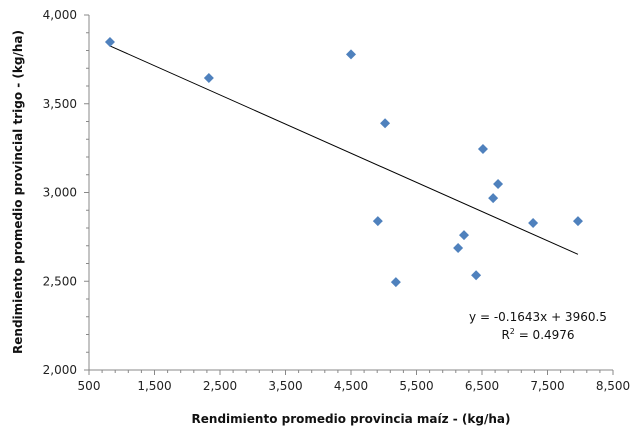 The width and height of the screenshot is (642, 439). I want to click on r2-value: = 0.4976, so click(545, 335).